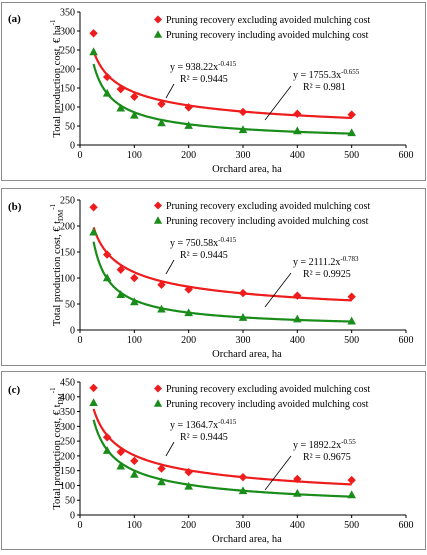 Image resolution: width=427 pixels, height=555 pixels. Describe the element at coordinates (327, 457) in the screenshot. I see `trend-r2-series-2: R² = 0.9675` at that location.